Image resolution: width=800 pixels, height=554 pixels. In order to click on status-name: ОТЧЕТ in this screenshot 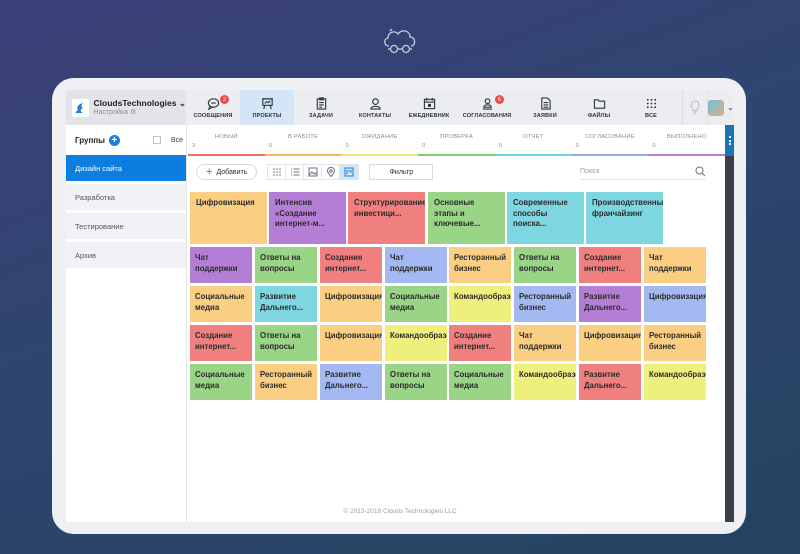, I will do `click(533, 137)`.